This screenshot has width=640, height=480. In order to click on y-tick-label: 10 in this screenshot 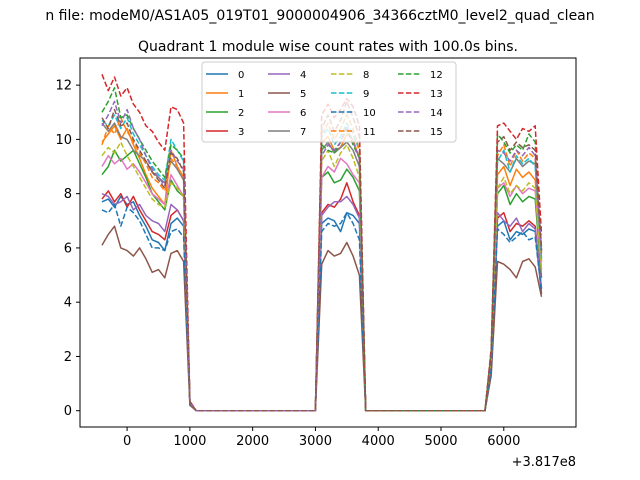, I will do `click(63, 140)`.